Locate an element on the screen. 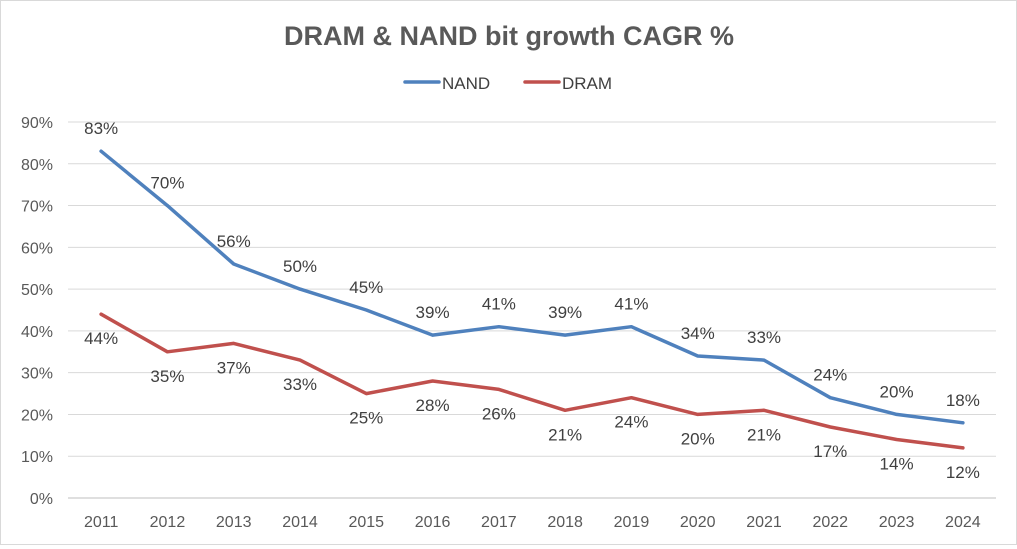  y-tick-label: 90% is located at coordinates (37, 123).